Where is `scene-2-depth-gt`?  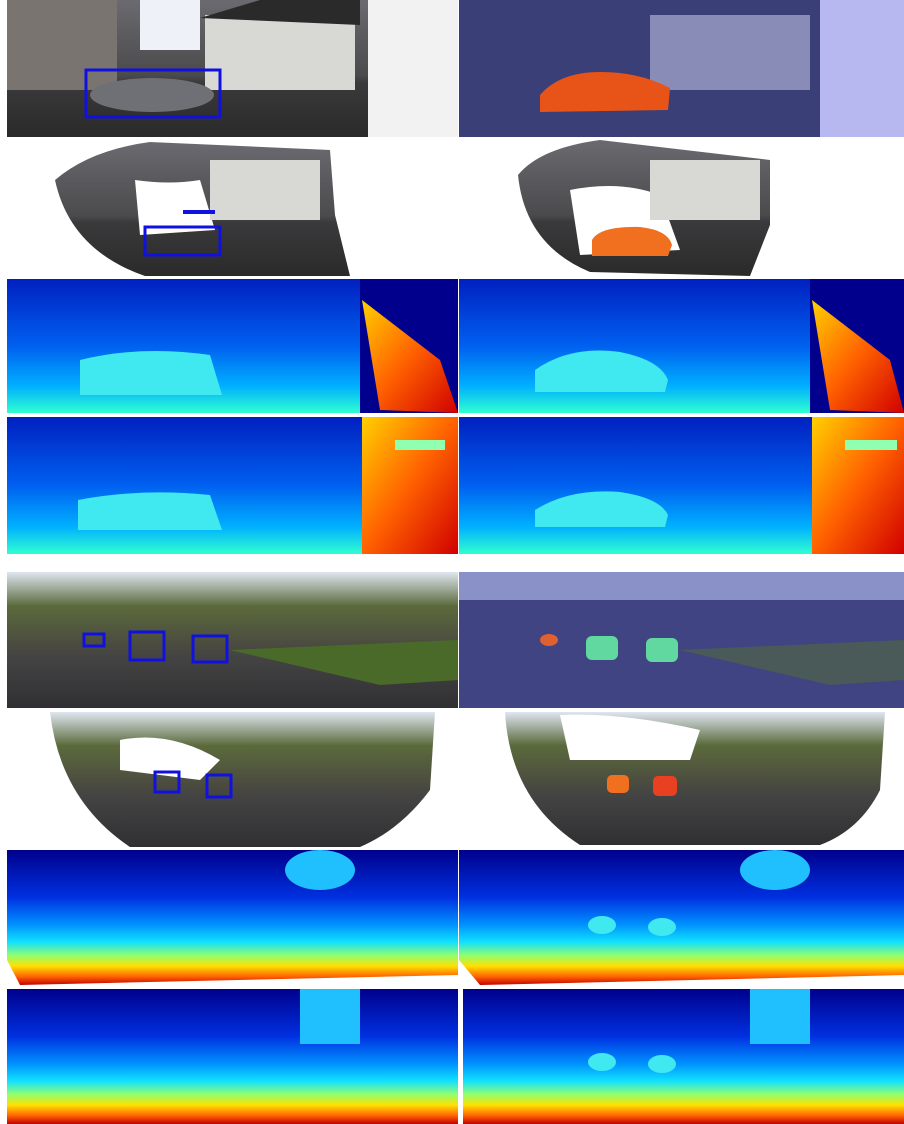
scene-2-depth-gt is located at coordinates (455, 1056).